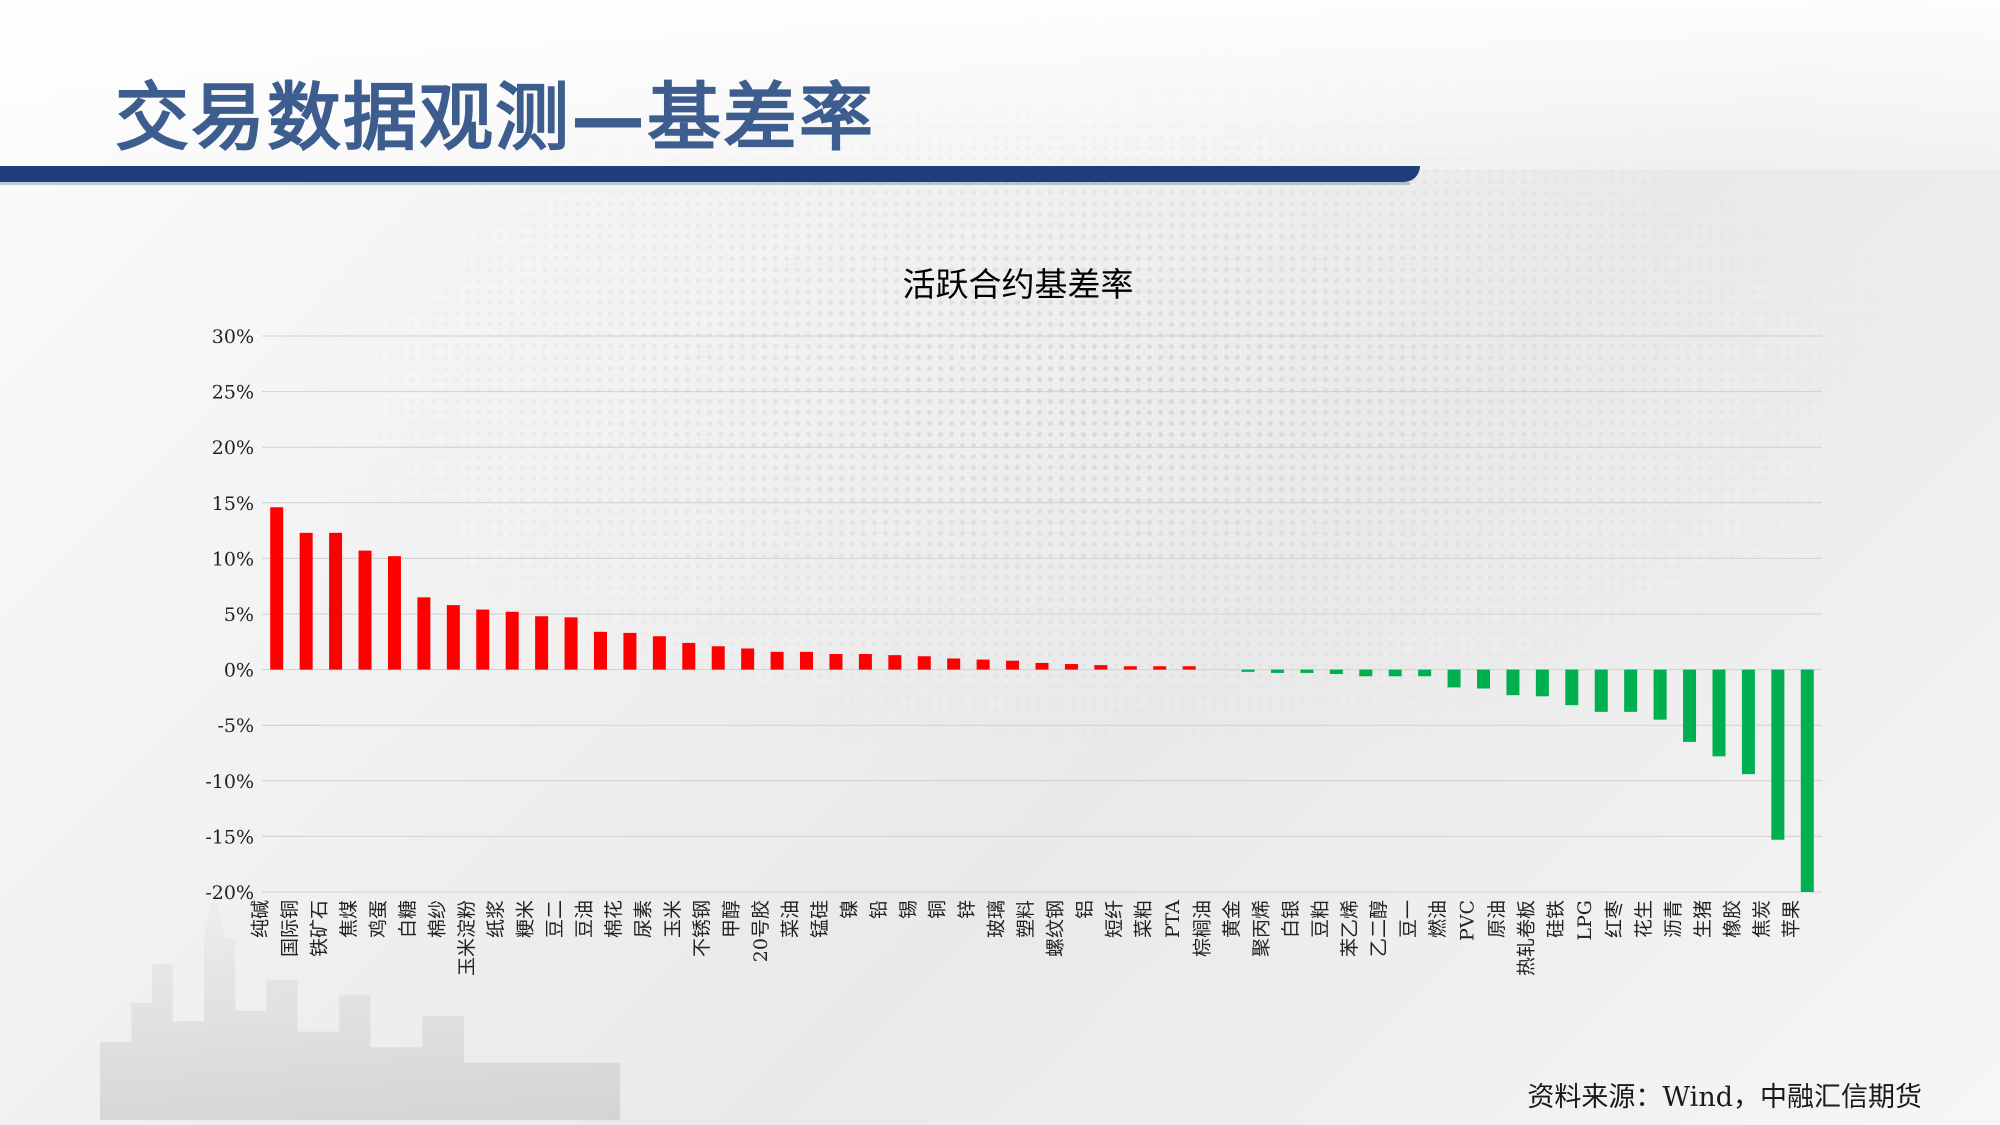 Image resolution: width=2000 pixels, height=1125 pixels. Describe the element at coordinates (290, 928) in the screenshot. I see `x-tick-label: 国际铜` at that location.